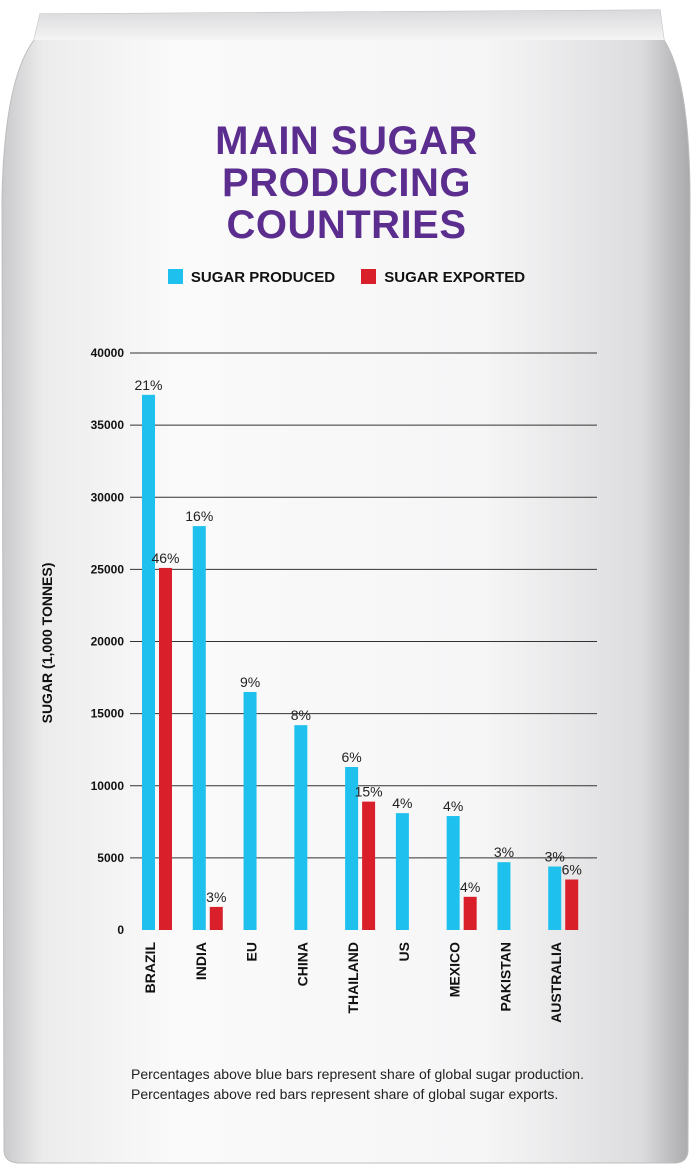 The height and width of the screenshot is (1167, 693). Describe the element at coordinates (353, 978) in the screenshot. I see `x-tick-label: THAILAND` at that location.